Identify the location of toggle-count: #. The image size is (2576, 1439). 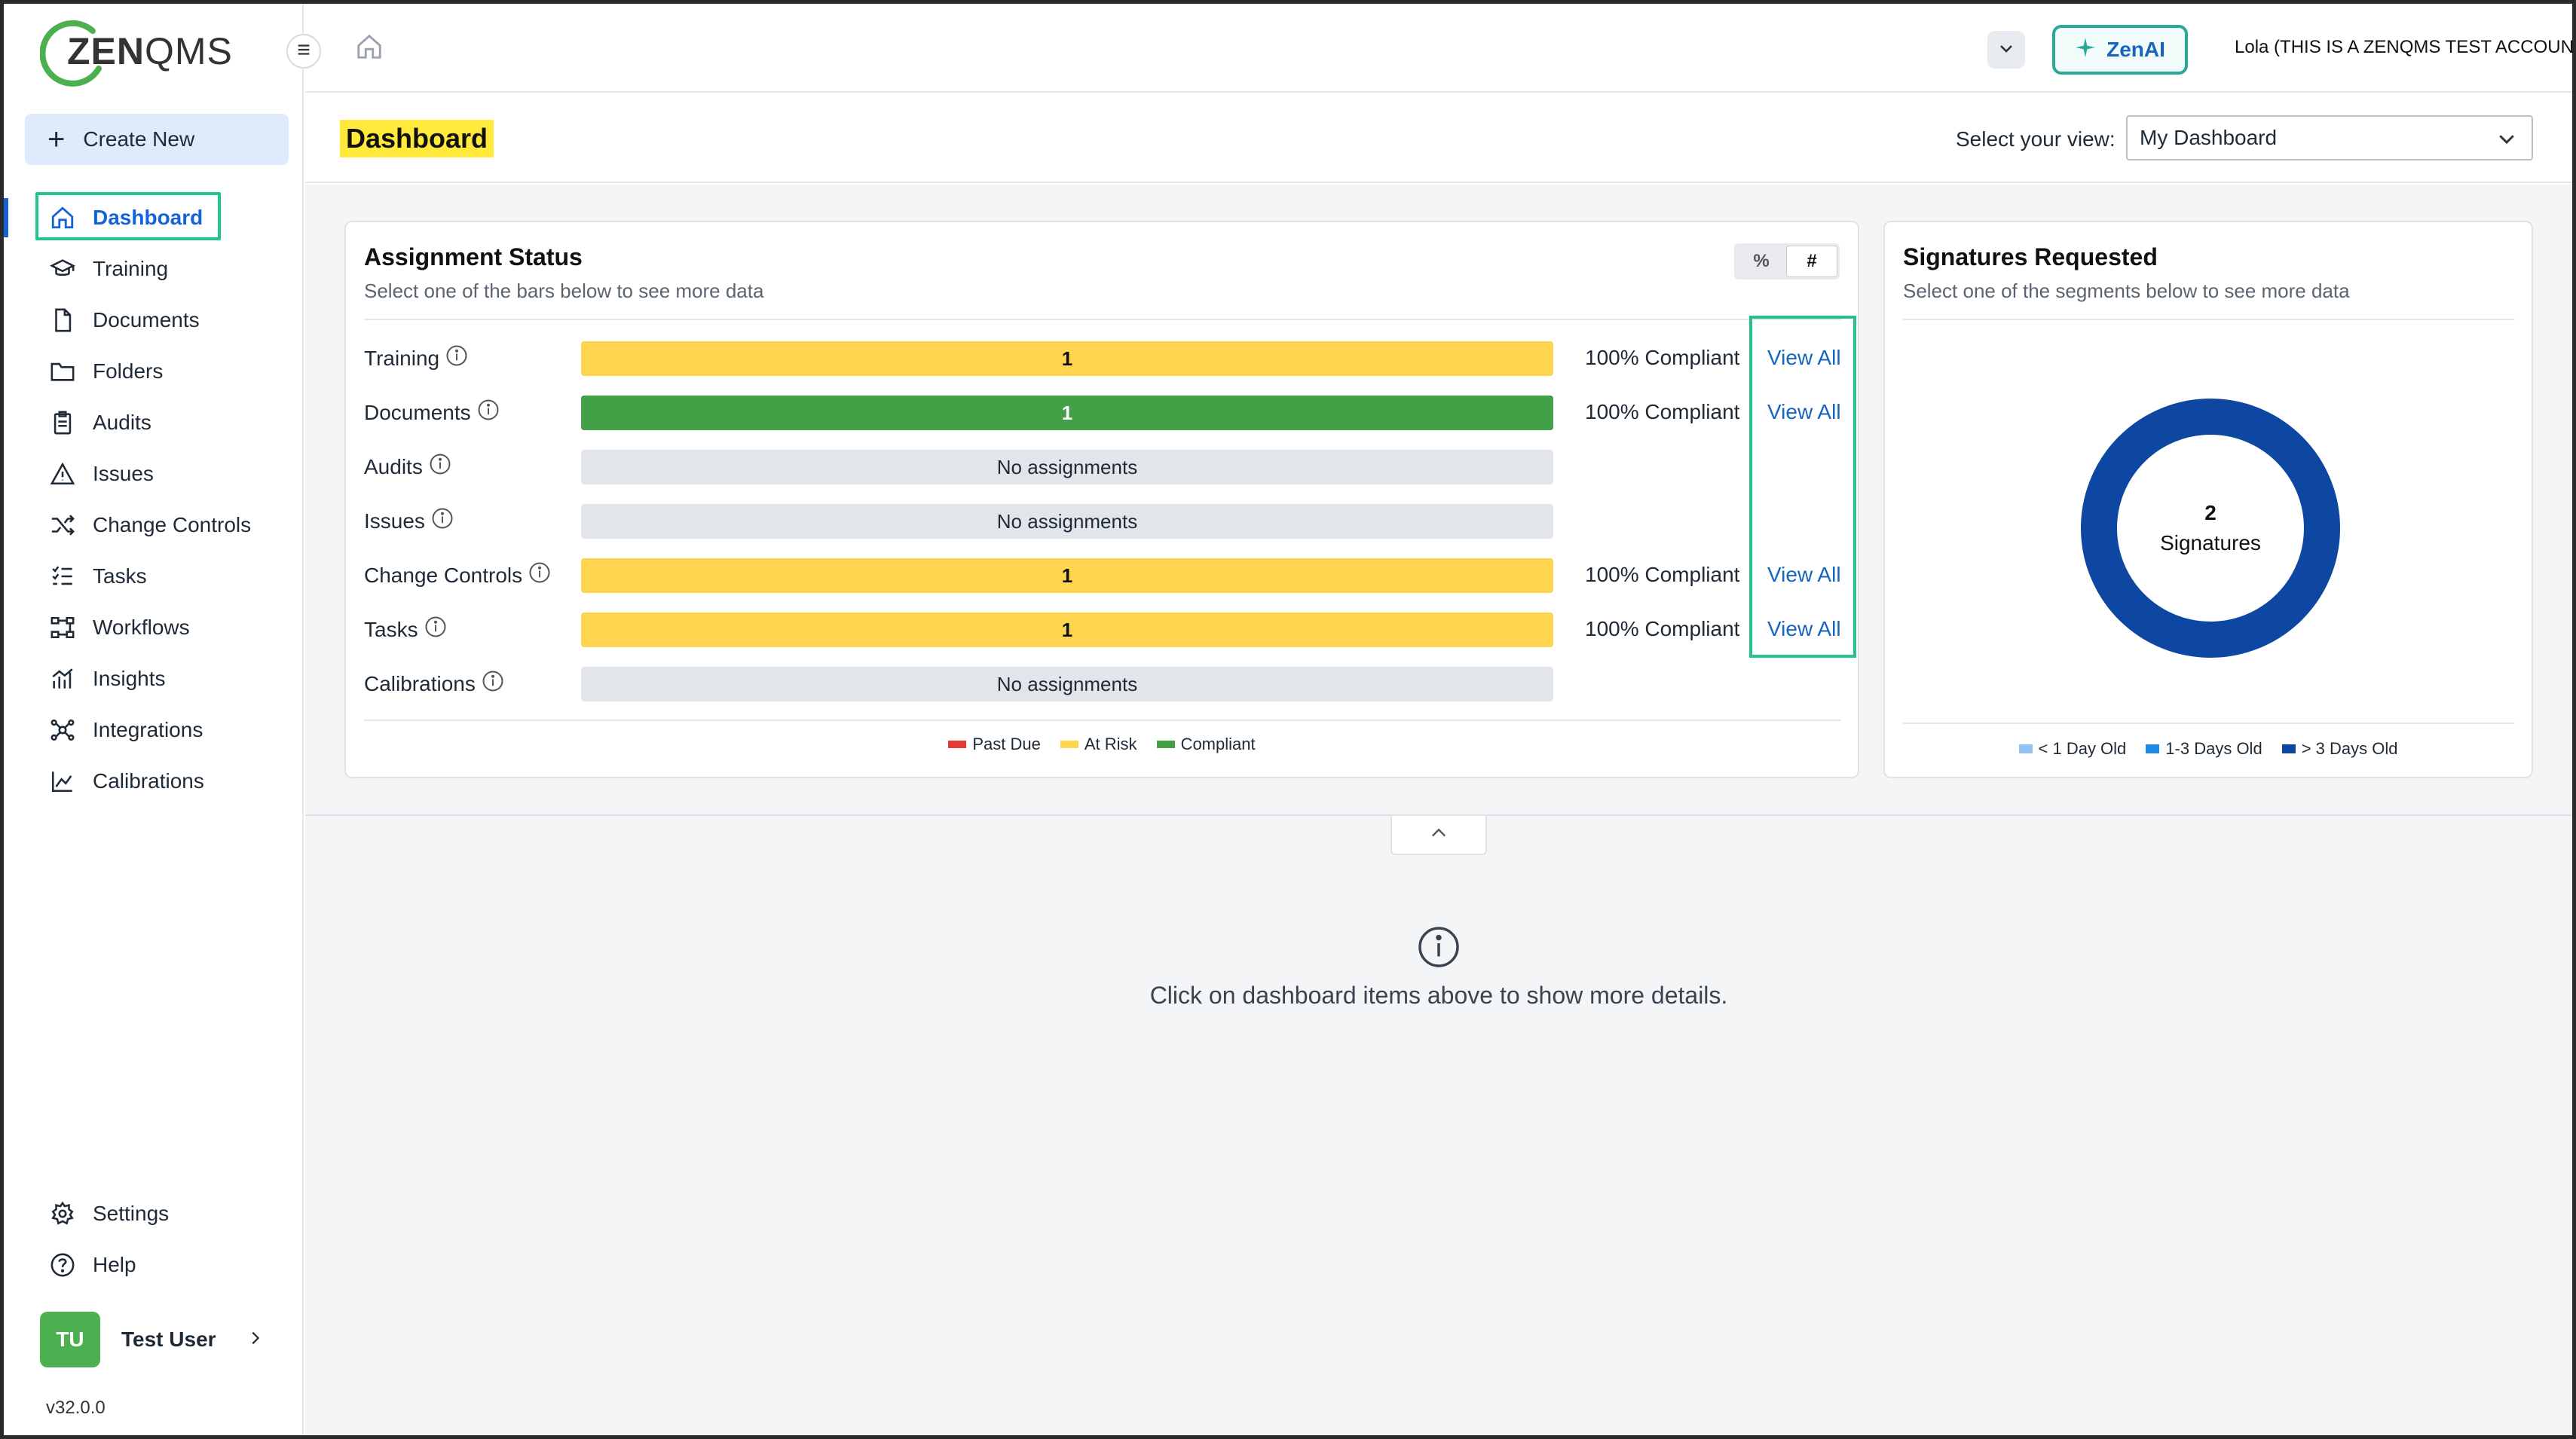
(1811, 261).